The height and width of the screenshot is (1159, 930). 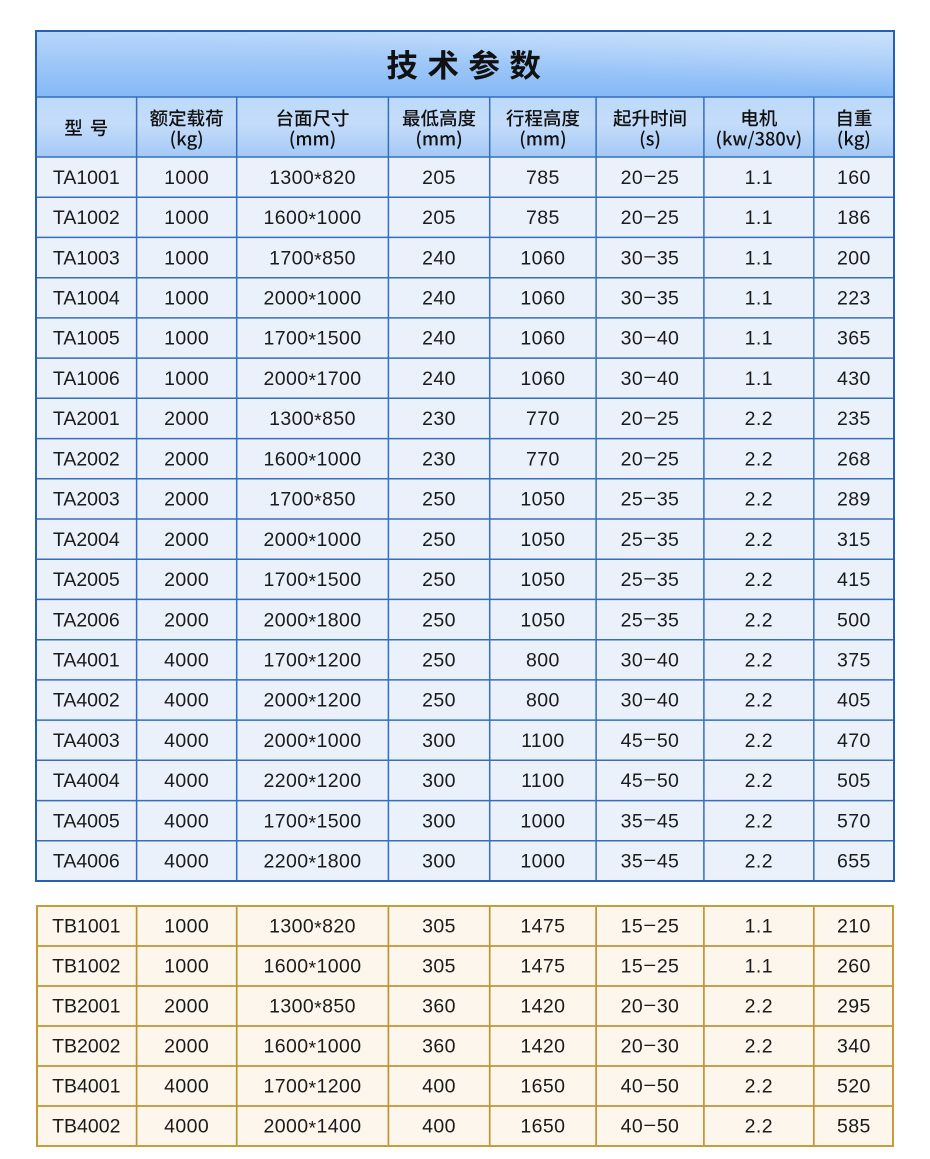 What do you see at coordinates (439, 1127) in the screenshot?
I see `svg-text: 400` at bounding box center [439, 1127].